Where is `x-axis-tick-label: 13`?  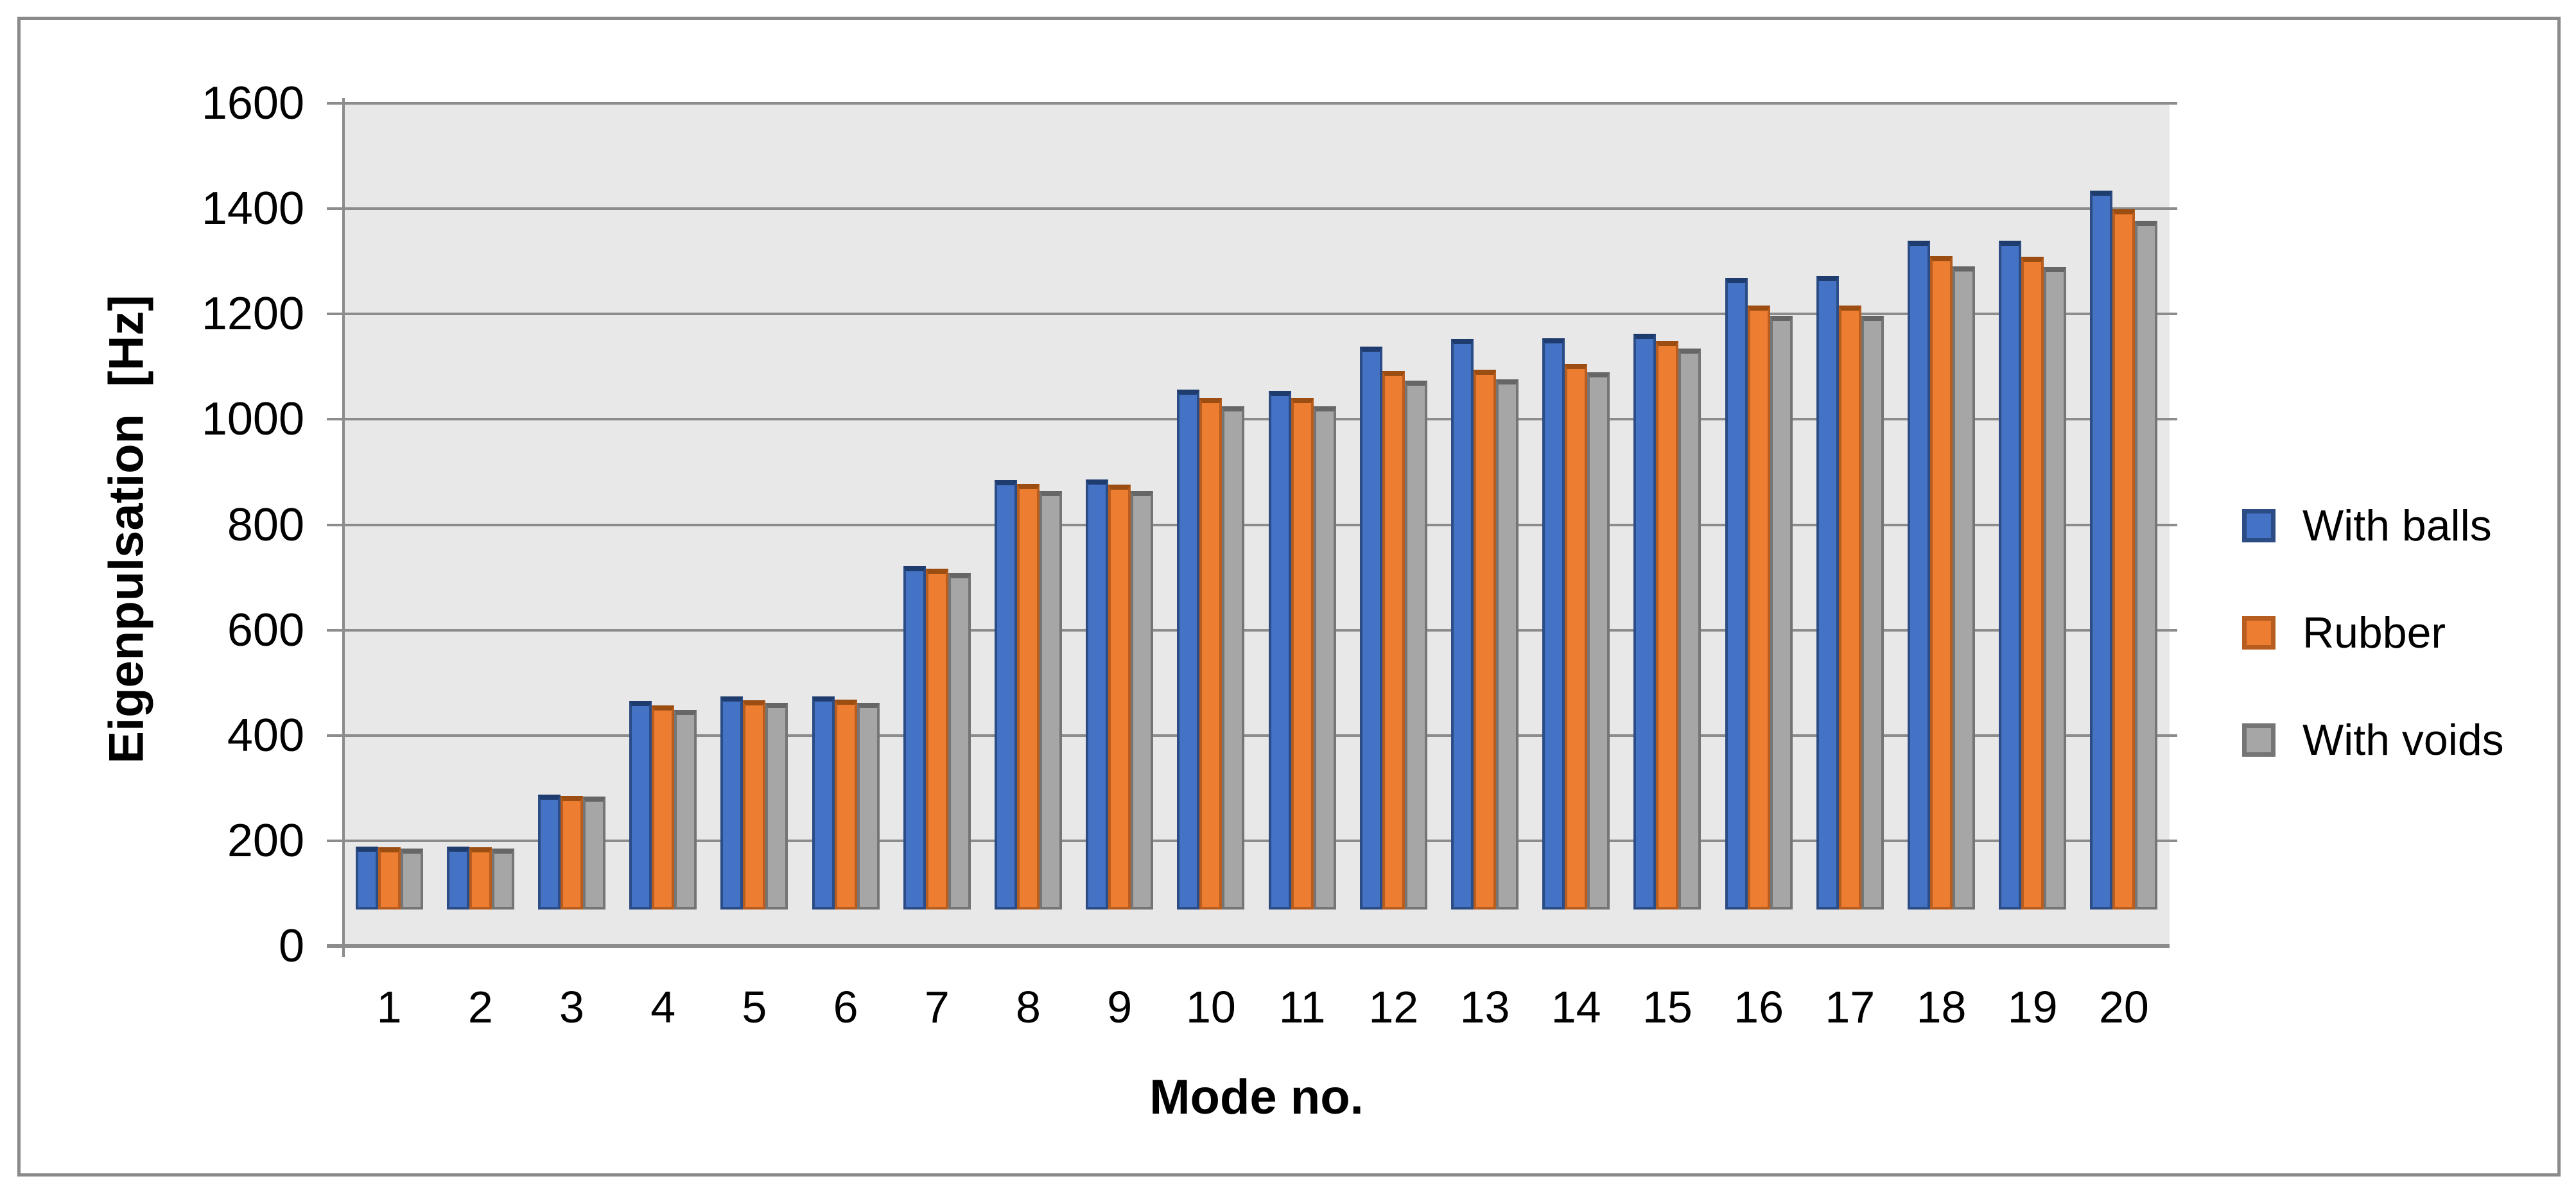 x-axis-tick-label: 13 is located at coordinates (1484, 1007).